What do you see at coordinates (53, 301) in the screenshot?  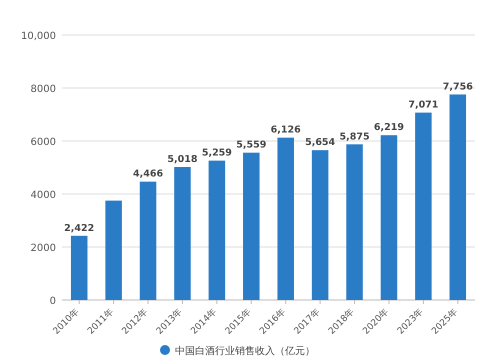 I see `y-tick-label: 0` at bounding box center [53, 301].